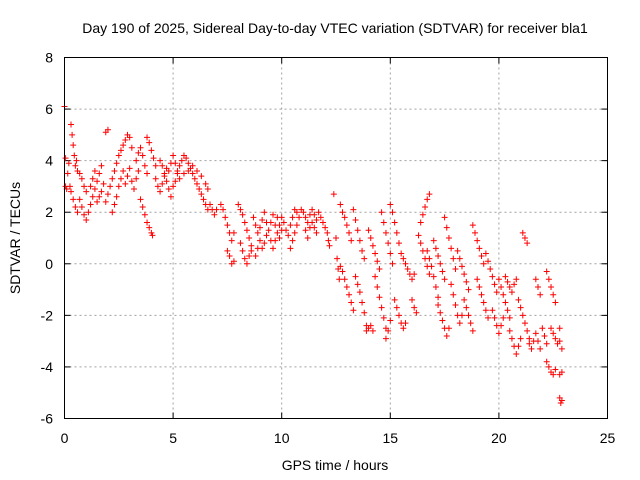 This screenshot has height=480, width=640. What do you see at coordinates (47, 315) in the screenshot?
I see `y-tick-label: -2` at bounding box center [47, 315].